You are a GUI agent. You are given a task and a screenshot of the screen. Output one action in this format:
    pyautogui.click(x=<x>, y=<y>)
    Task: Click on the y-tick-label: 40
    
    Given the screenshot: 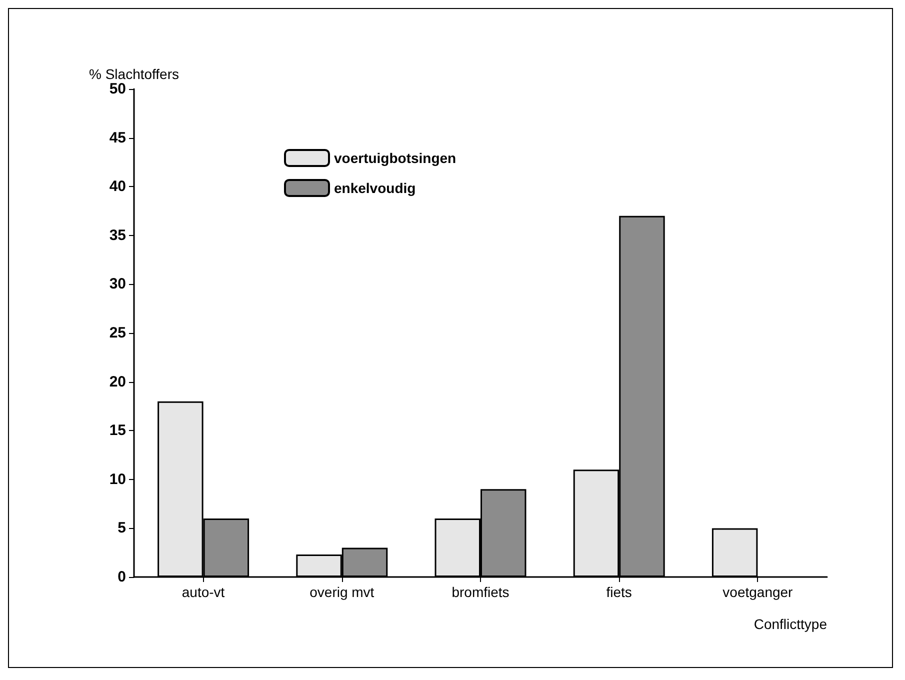 What is the action you would take?
    pyautogui.click(x=117, y=187)
    